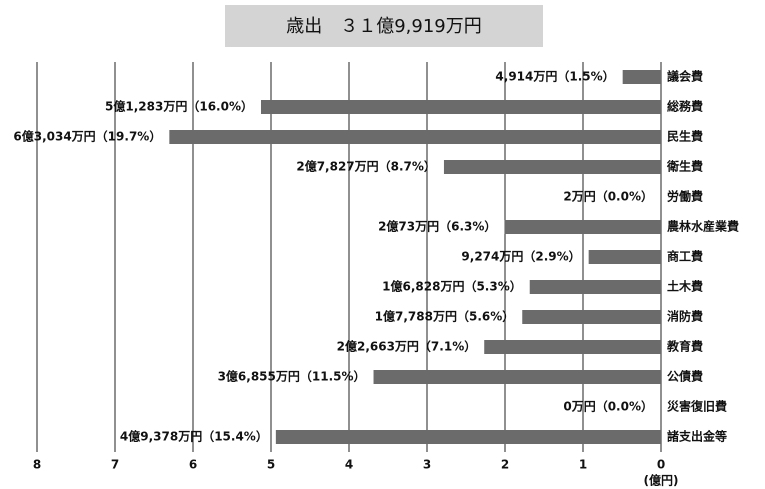 This screenshot has width=765, height=489. Describe the element at coordinates (193, 465) in the screenshot. I see `x-tick-label: 6` at that location.